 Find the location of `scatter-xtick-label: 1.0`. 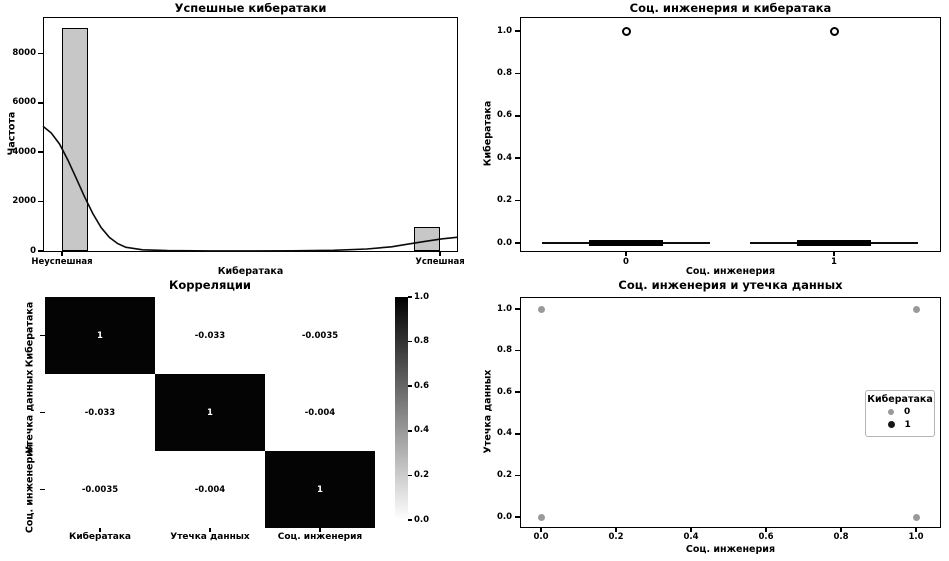

scatter-xtick-label: 1.0 is located at coordinates (916, 537).